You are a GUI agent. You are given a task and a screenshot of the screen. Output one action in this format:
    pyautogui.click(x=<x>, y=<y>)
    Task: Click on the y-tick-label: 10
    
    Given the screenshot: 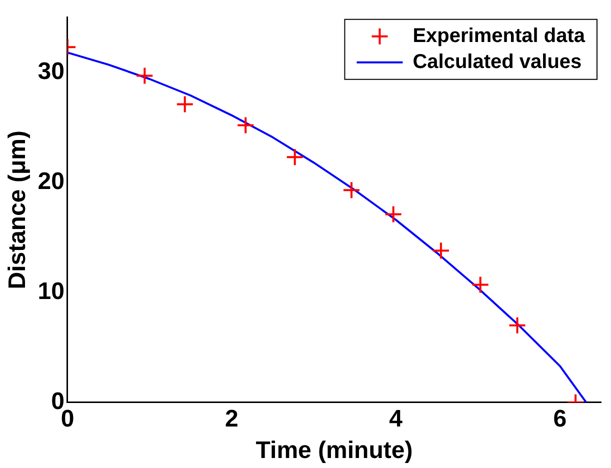 What is the action you would take?
    pyautogui.click(x=51, y=292)
    